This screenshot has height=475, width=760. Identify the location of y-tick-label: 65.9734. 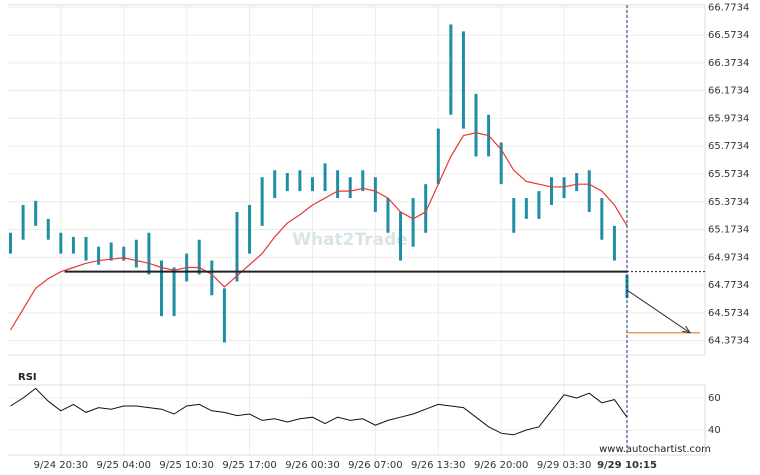
(728, 118).